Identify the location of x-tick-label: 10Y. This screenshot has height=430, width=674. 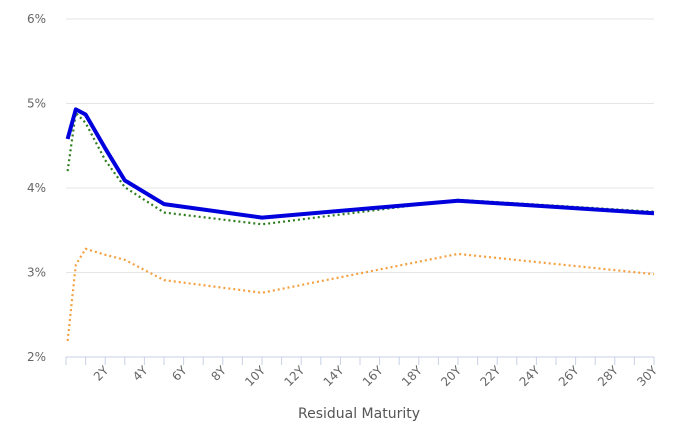
(255, 376).